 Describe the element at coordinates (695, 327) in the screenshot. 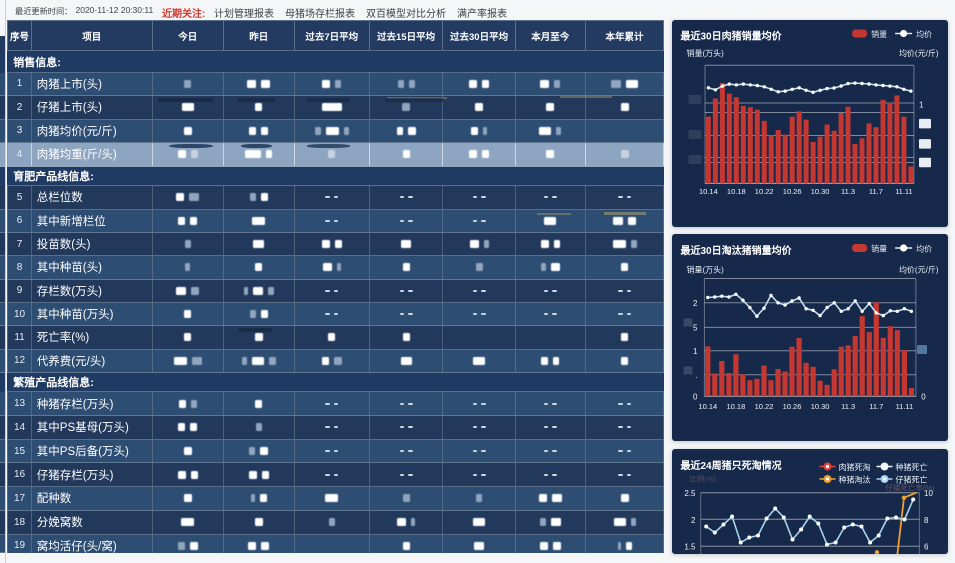

I see `svg-text: 5` at that location.